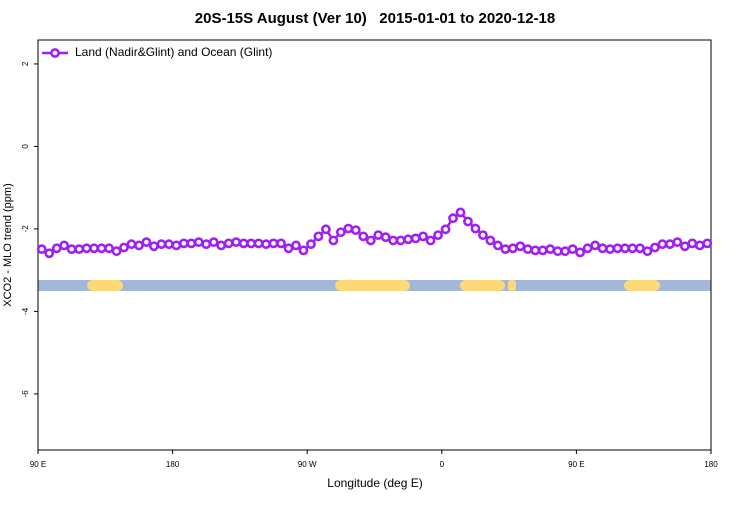 The width and height of the screenshot is (750, 505). Describe the element at coordinates (442, 464) in the screenshot. I see `x-tick-label: 0` at that location.